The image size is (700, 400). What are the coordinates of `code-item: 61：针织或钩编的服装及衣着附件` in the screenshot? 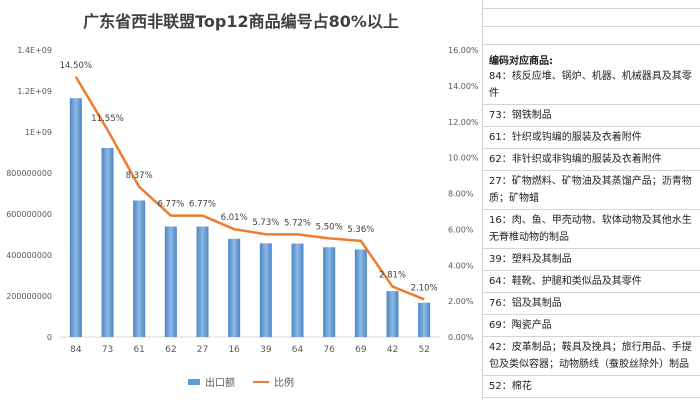 It's located at (591, 138).